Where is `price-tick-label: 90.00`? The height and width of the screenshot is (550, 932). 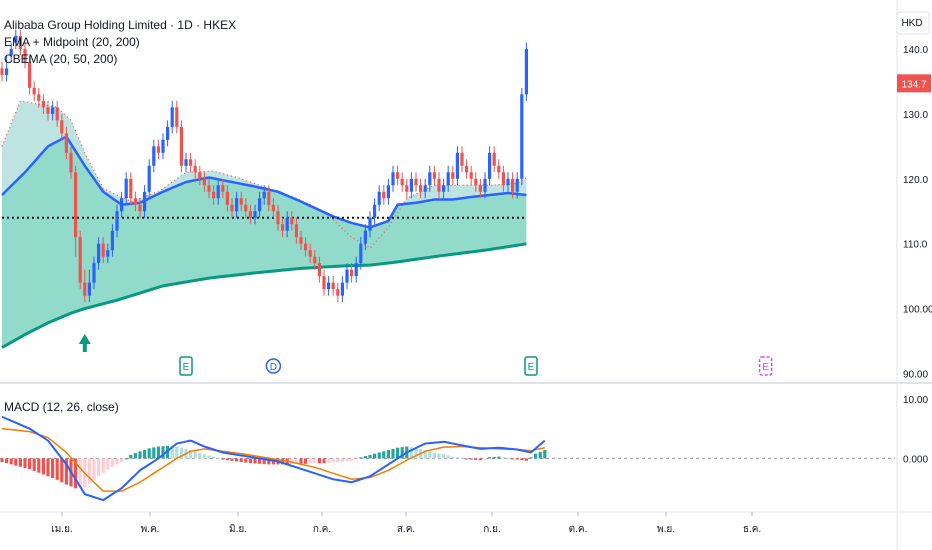
price-tick-label: 90.00 is located at coordinates (915, 375).